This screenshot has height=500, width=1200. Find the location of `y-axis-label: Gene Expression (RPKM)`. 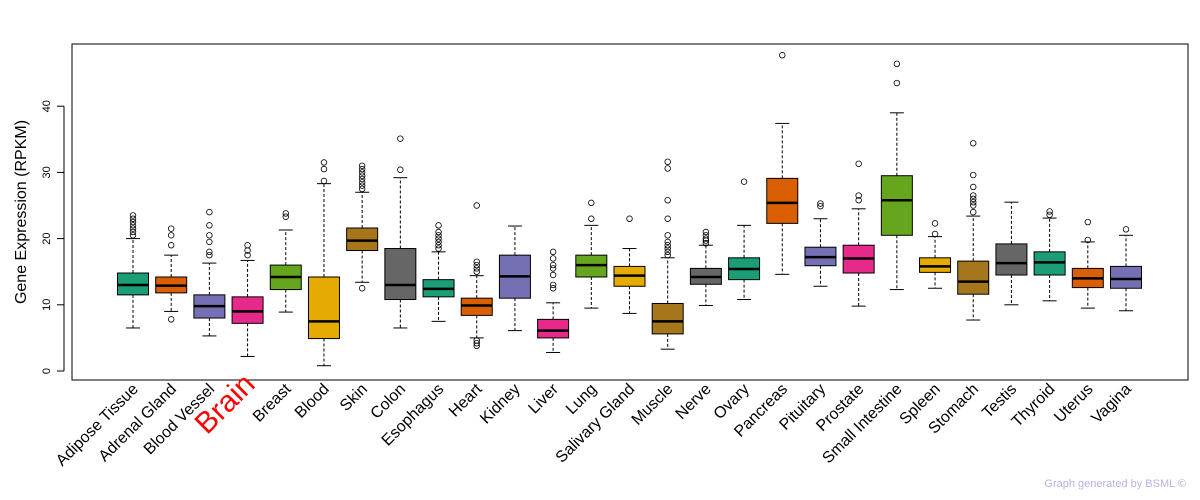

y-axis-label: Gene Expression (RPKM) is located at coordinates (21, 212).